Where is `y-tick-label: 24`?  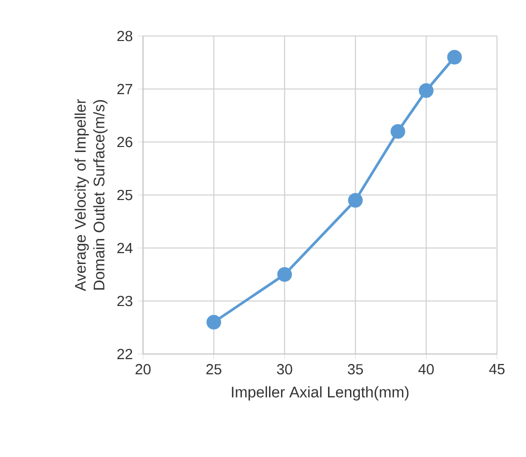
y-tick-label: 24 is located at coordinates (125, 248).